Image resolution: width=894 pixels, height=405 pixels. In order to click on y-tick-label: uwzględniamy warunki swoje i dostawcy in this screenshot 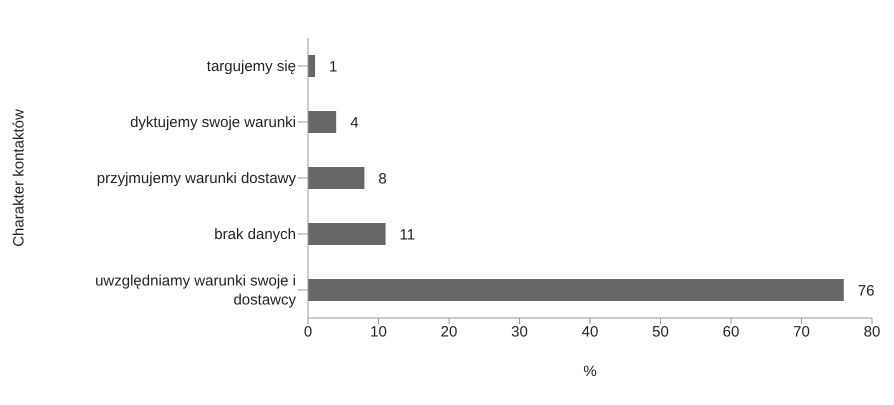, I will do `click(195, 290)`.